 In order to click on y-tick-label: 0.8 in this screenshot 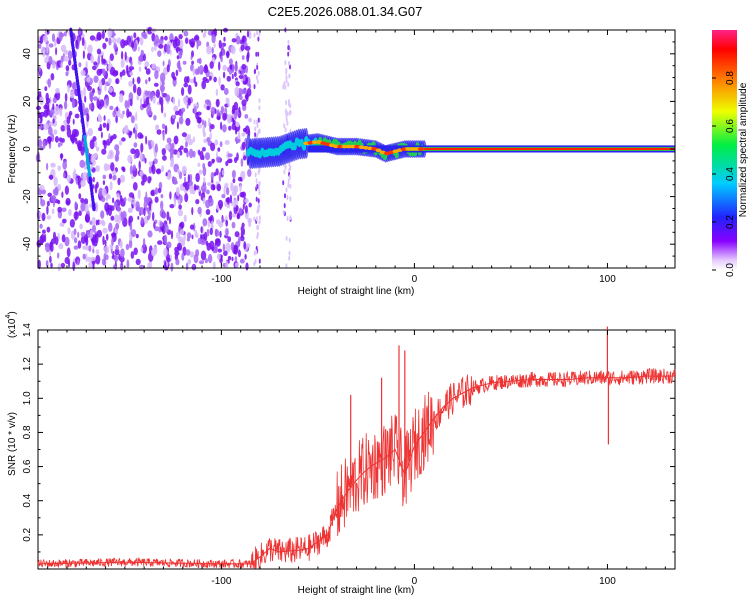, I will do `click(27, 432)`.